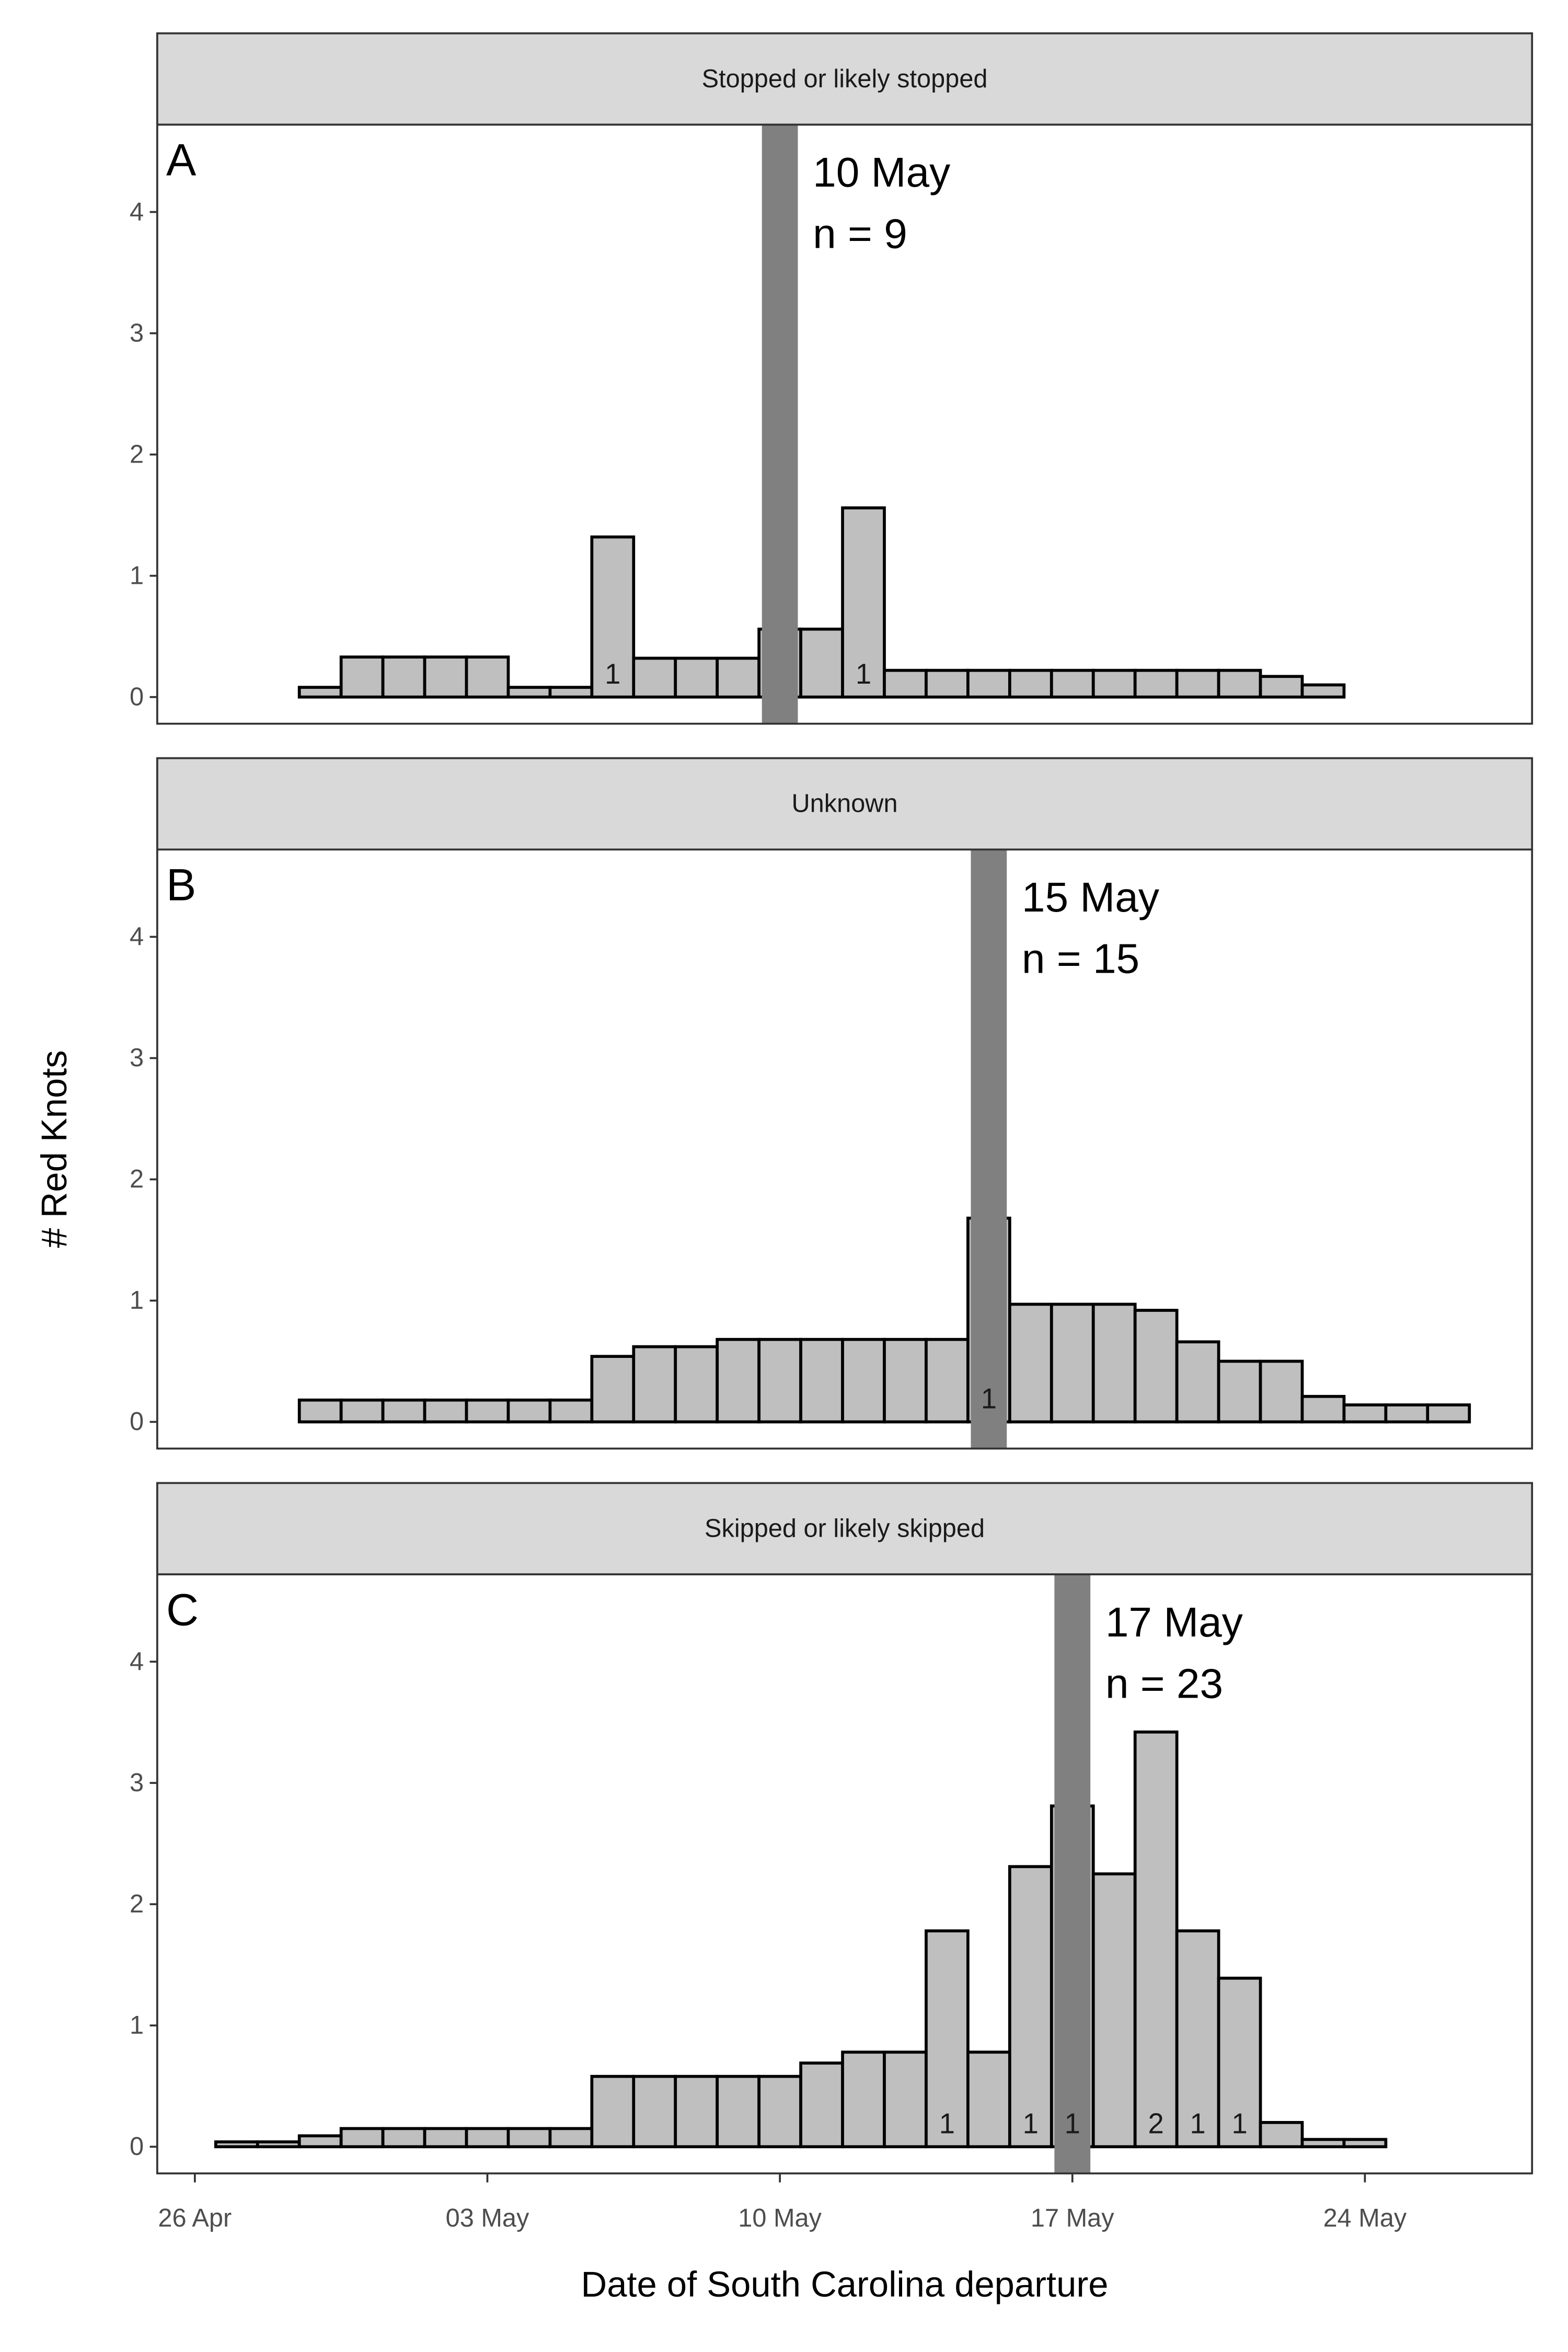 The height and width of the screenshot is (2352, 1568). I want to click on strip-title: Skipped or likely skipped, so click(845, 1529).